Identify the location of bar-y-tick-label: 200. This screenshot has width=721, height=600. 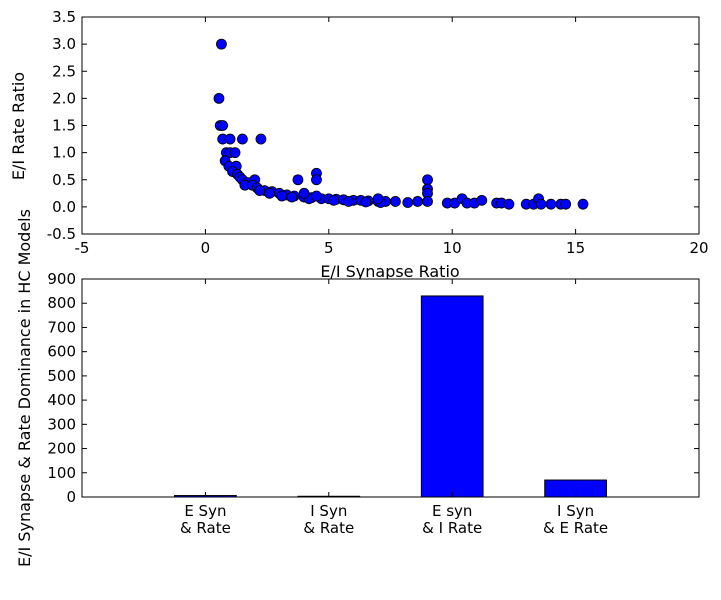
(61, 449).